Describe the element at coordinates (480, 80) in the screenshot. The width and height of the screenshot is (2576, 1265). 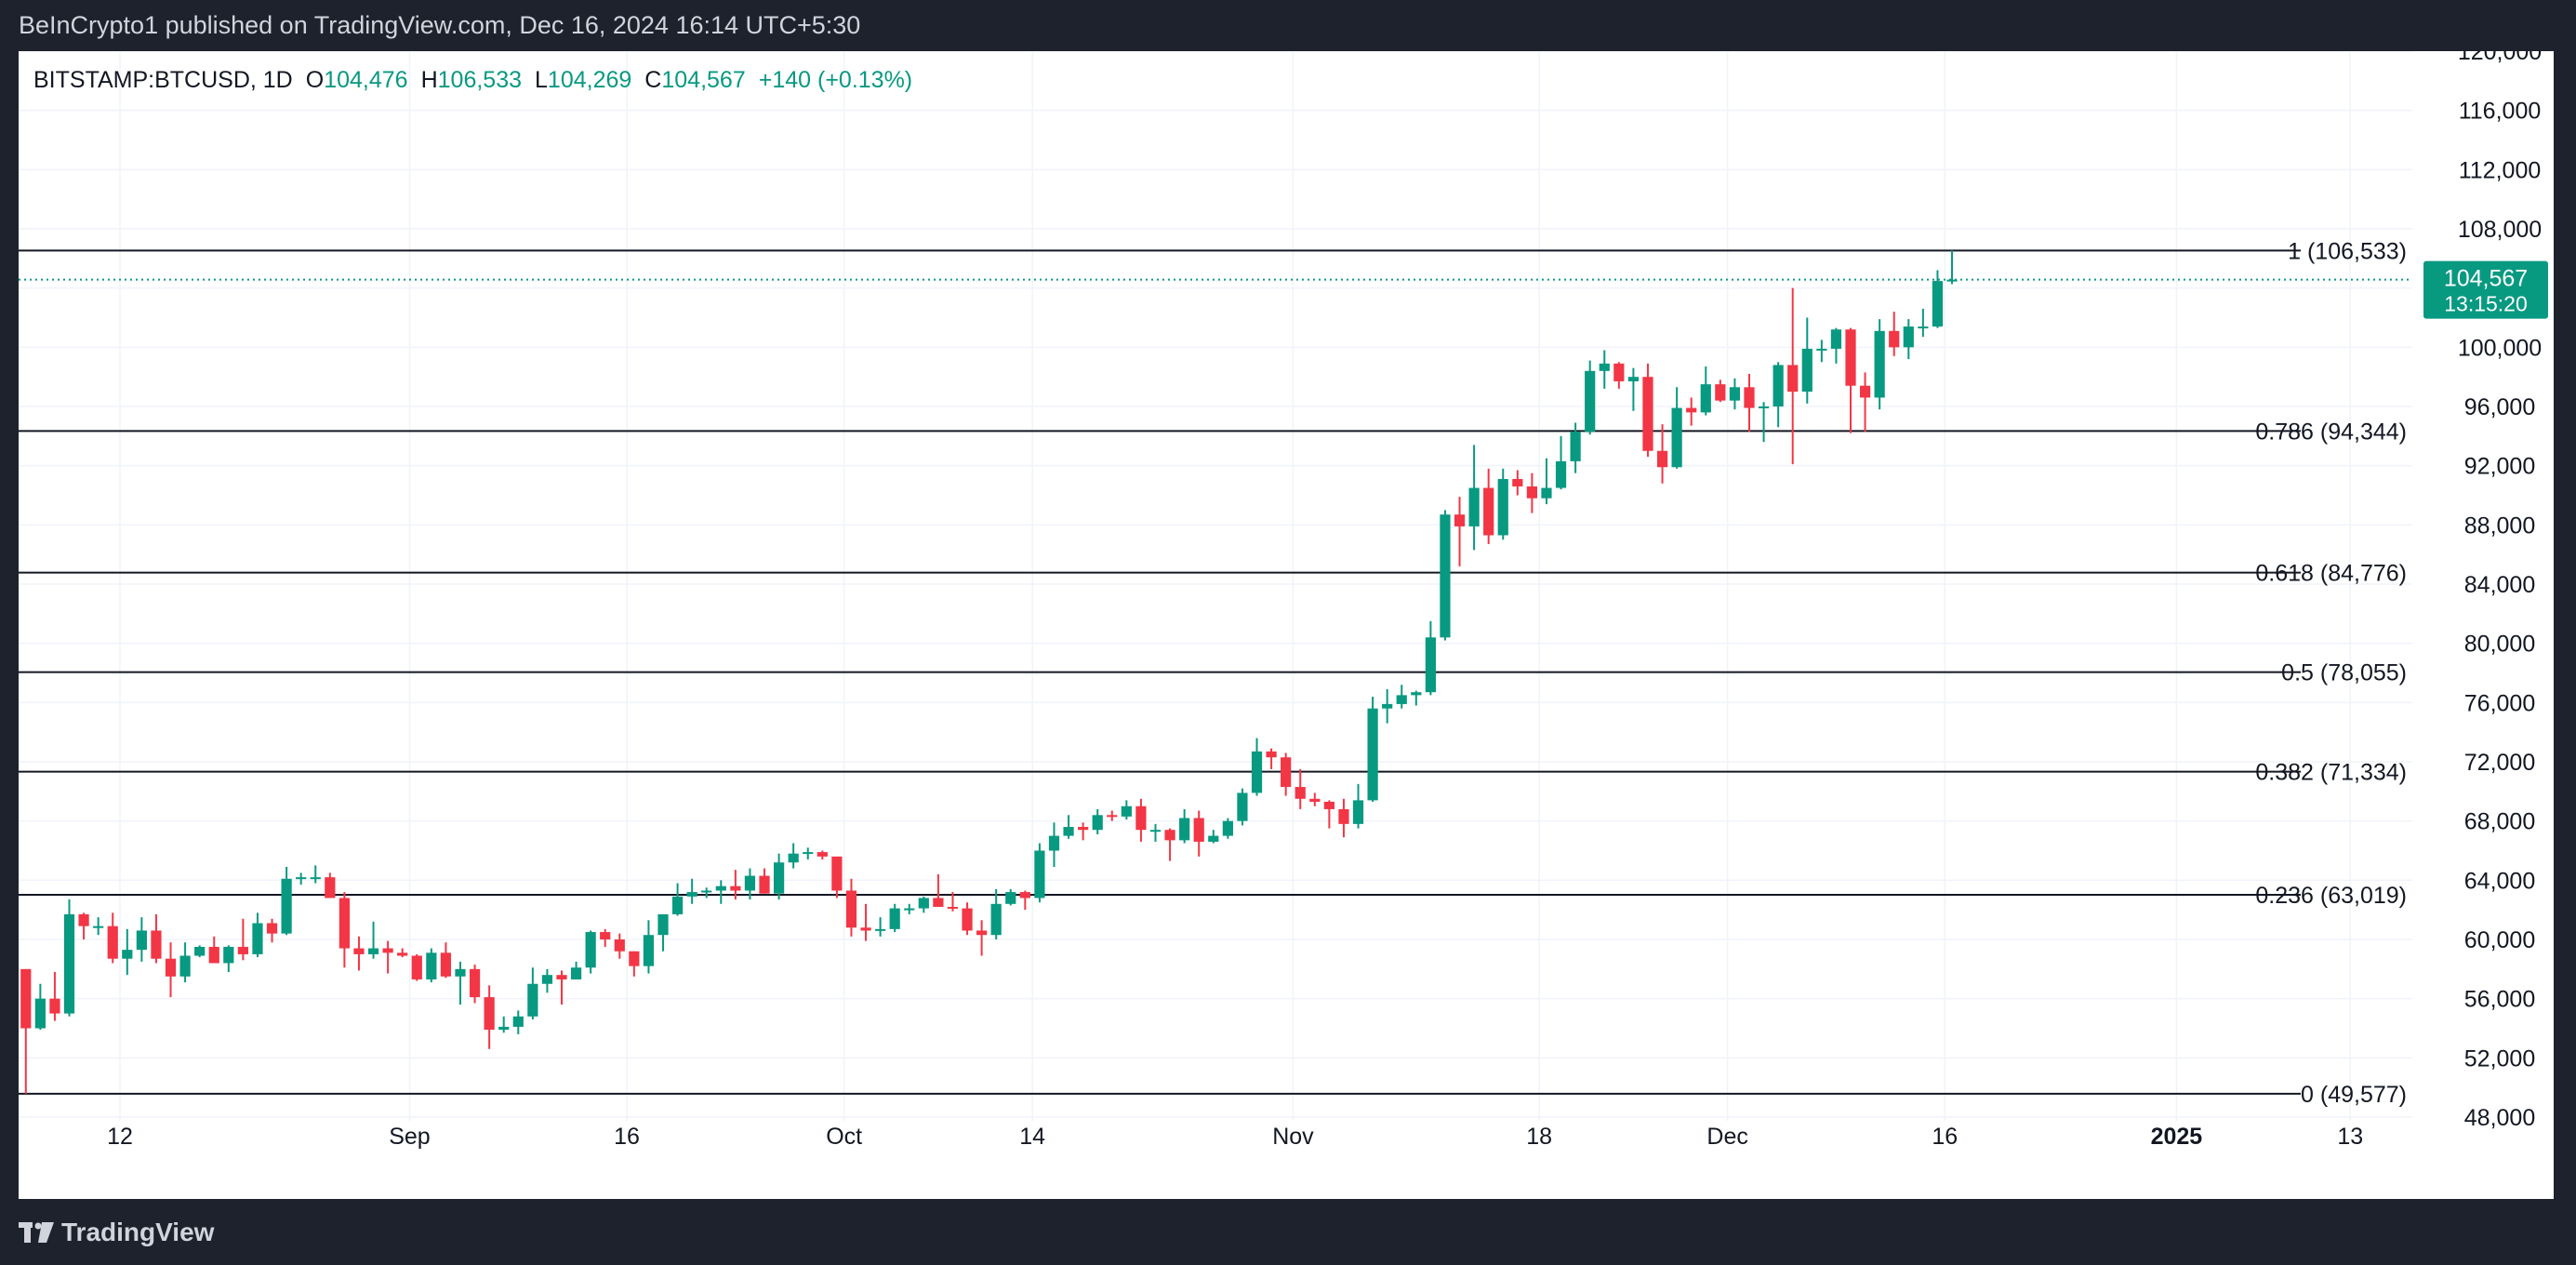
I see `high-value: 106,533` at that location.